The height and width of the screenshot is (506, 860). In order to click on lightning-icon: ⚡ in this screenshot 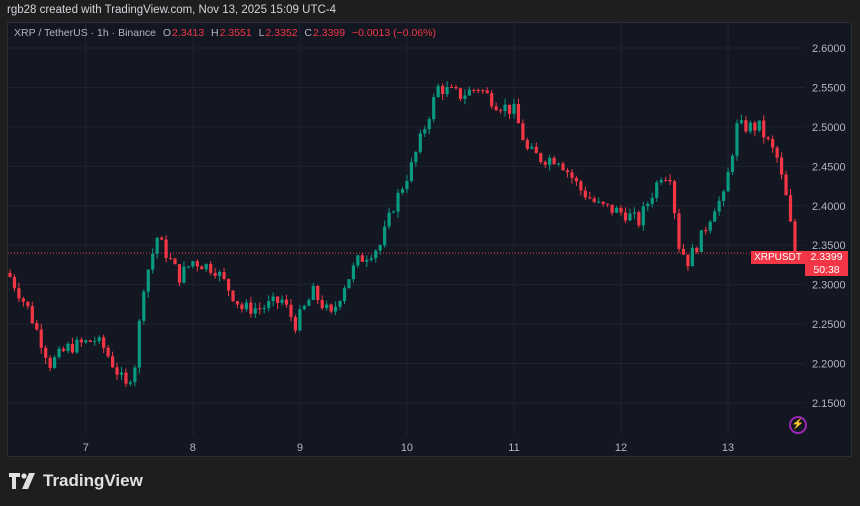, I will do `click(798, 425)`.